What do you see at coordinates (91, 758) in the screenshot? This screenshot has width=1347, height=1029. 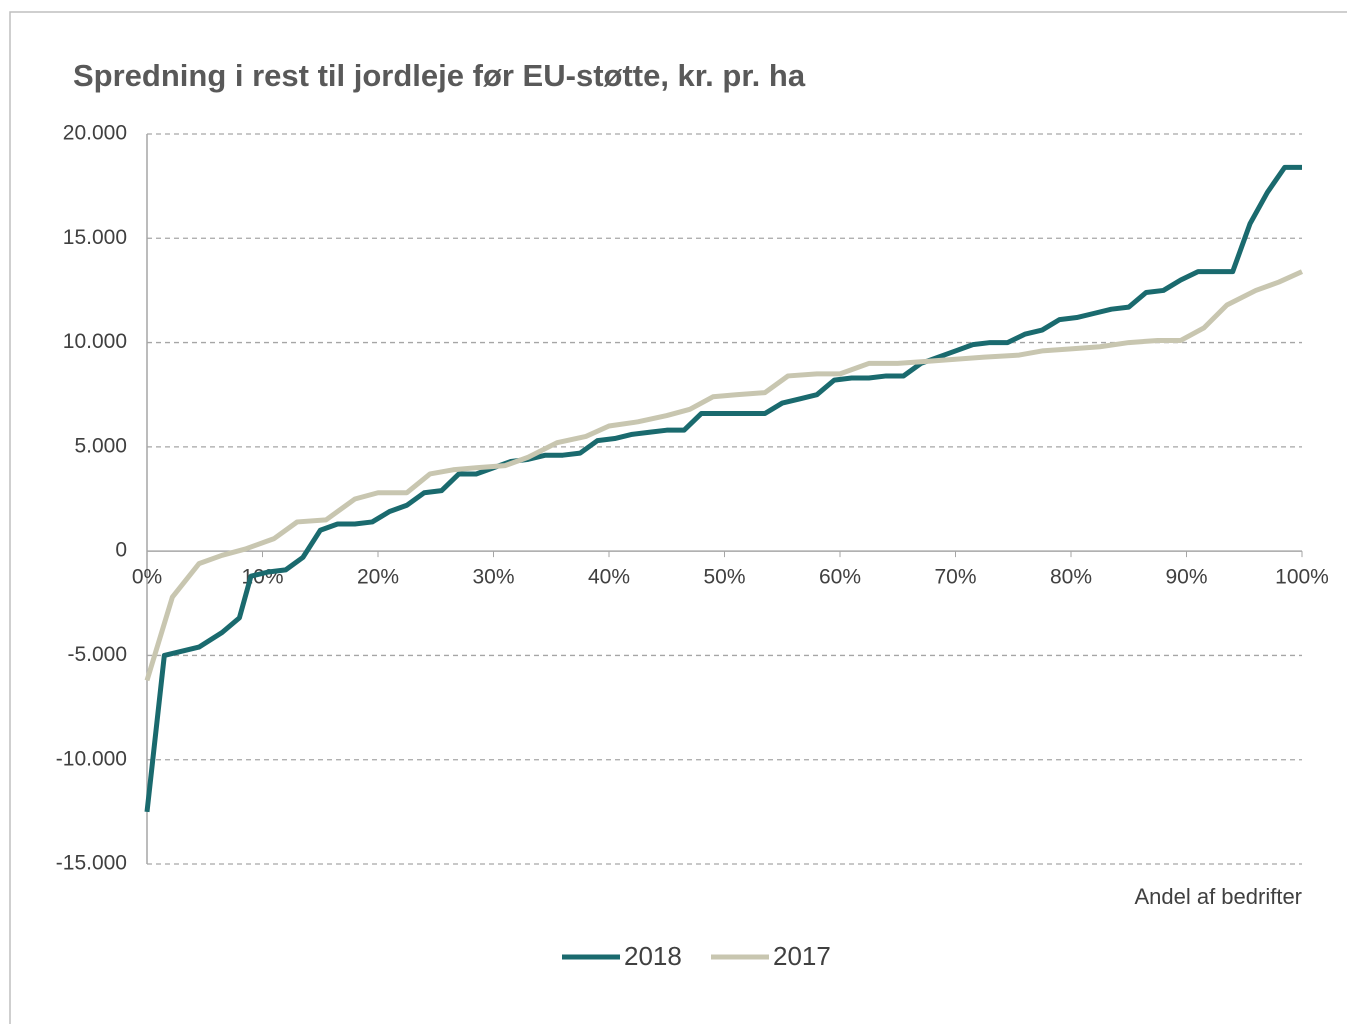 I see `y-tick-label: -10.000` at bounding box center [91, 758].